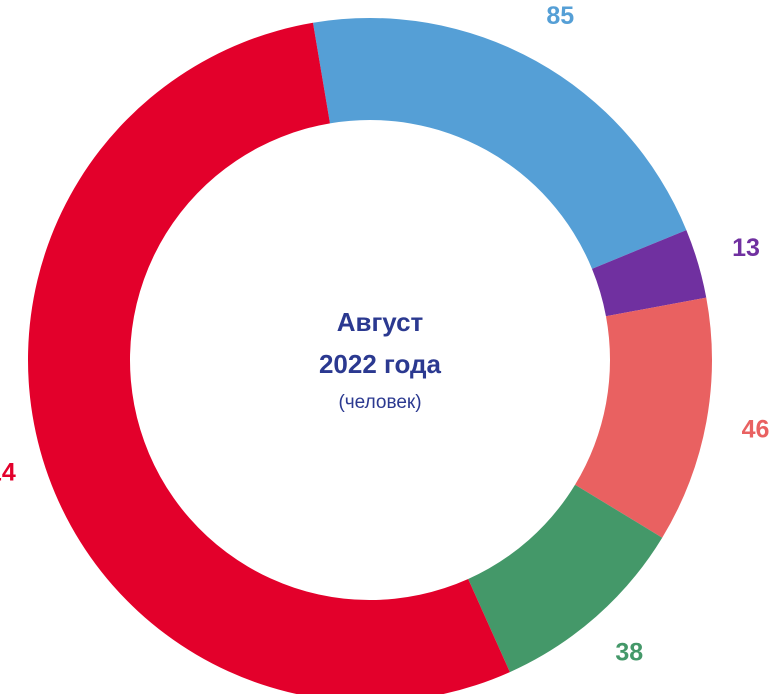 The width and height of the screenshot is (777, 694). I want to click on value-label: 85, so click(560, 16).